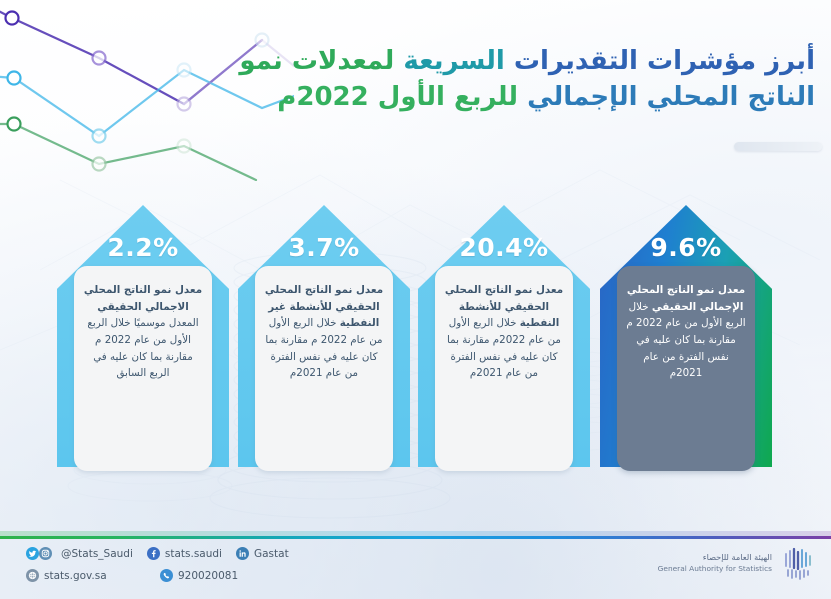  What do you see at coordinates (737, 557) in the screenshot?
I see `gastat-logo-arabic: الهيئة العامة للإحصاء` at bounding box center [737, 557].